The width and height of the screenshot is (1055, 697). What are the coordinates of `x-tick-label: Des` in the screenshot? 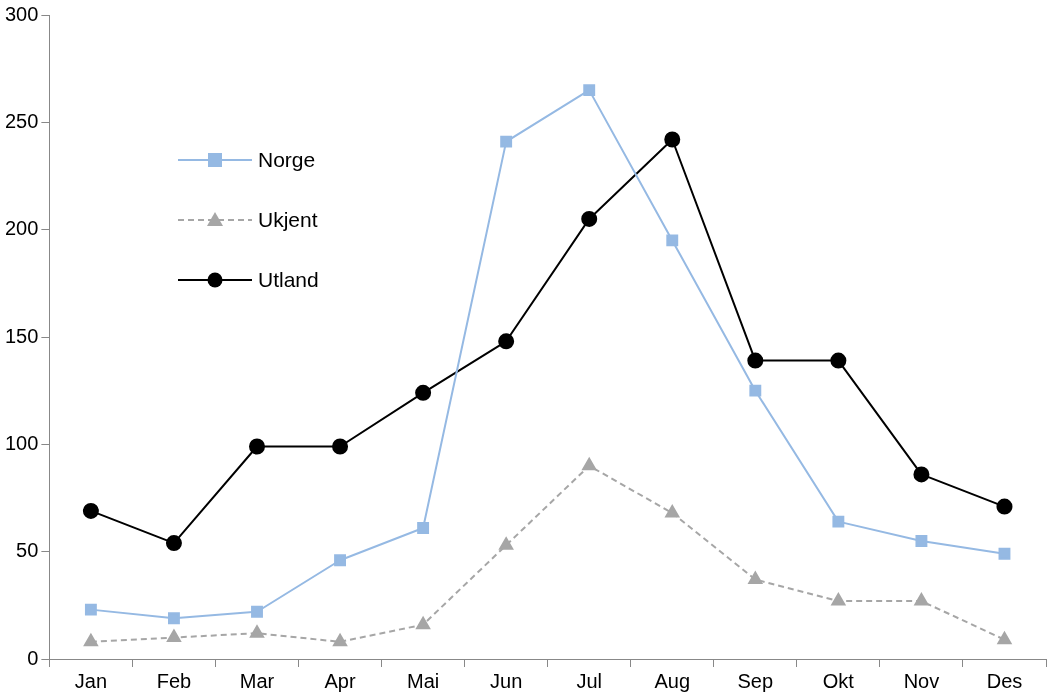 It's located at (1004, 680).